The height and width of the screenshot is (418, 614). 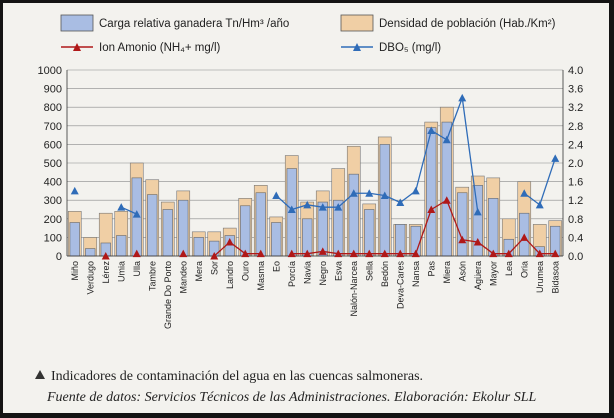 What do you see at coordinates (183, 277) in the screenshot?
I see `x-tick-label: Mandeo` at bounding box center [183, 277].